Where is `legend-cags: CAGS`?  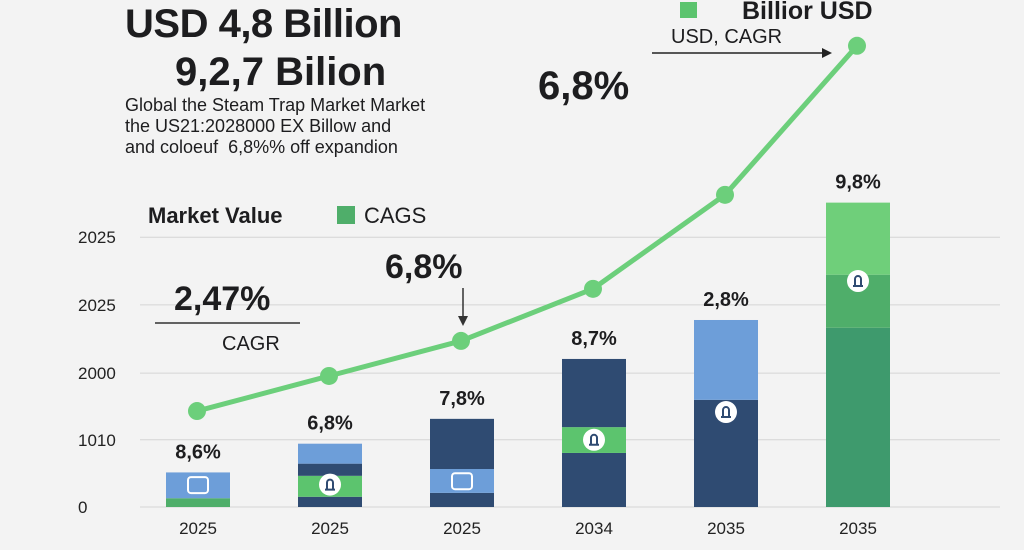
legend-cags: CAGS is located at coordinates (395, 215).